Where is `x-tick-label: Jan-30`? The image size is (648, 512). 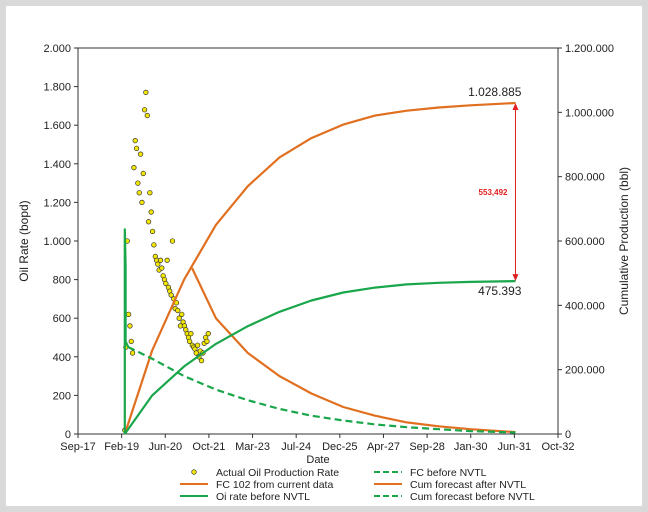 x-tick-label: Jan-30 is located at coordinates (471, 447).